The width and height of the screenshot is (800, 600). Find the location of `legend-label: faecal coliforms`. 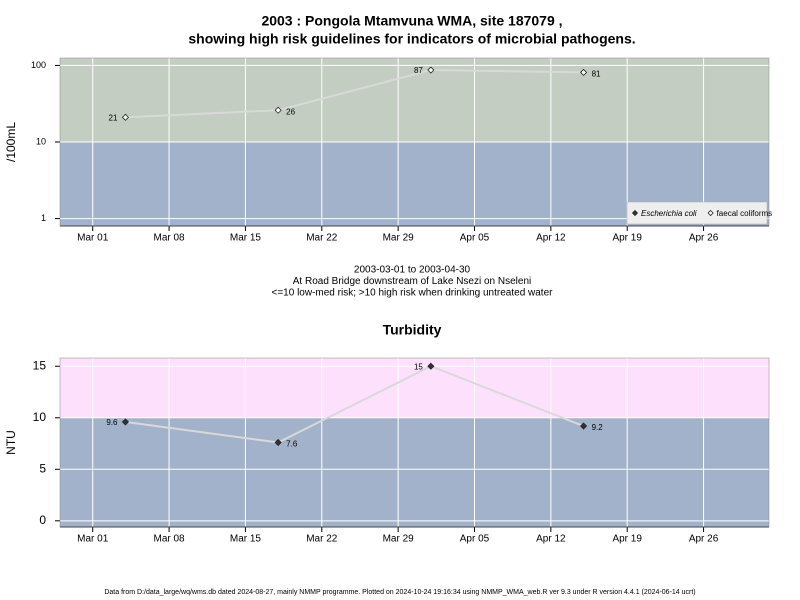

legend-label: faecal coliforms is located at coordinates (745, 213).